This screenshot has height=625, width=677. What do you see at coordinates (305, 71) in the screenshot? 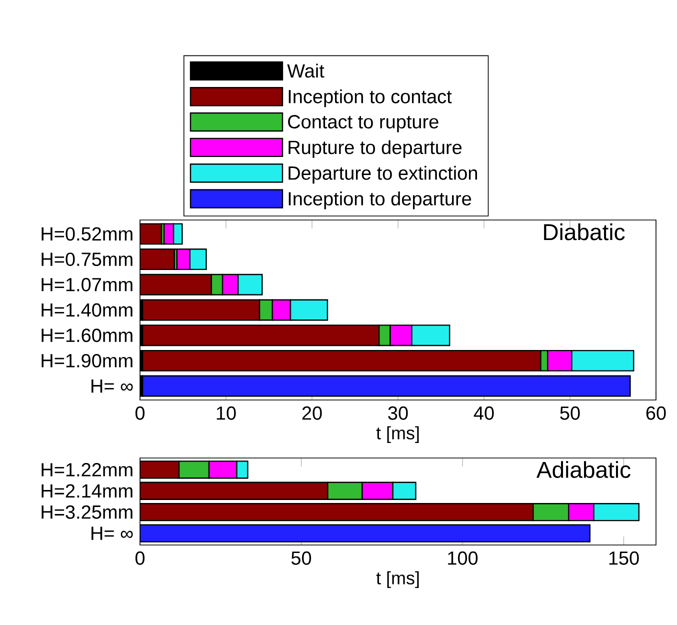
I see `legend-label: Wait` at bounding box center [305, 71].